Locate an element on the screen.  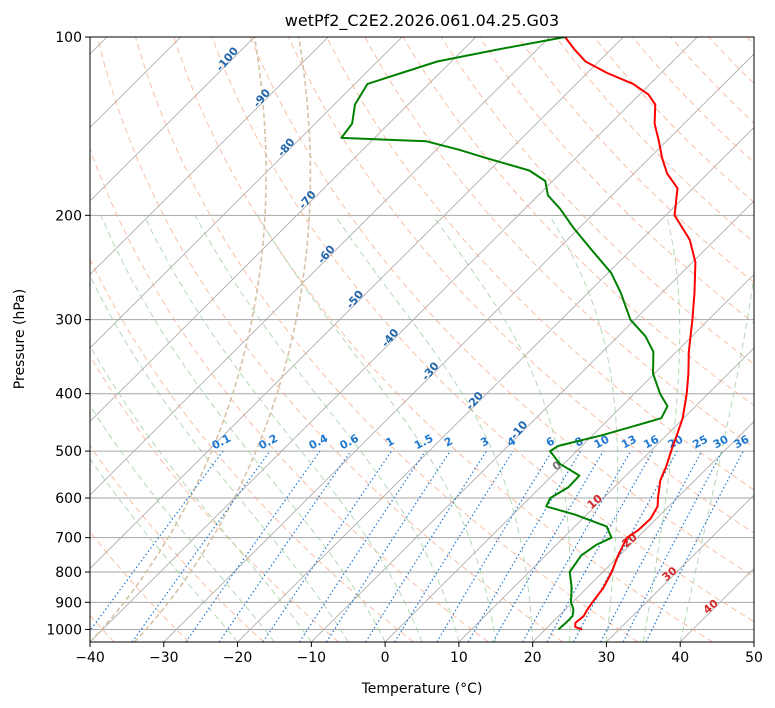
mixing-ratio-label: 20 is located at coordinates (676, 442).